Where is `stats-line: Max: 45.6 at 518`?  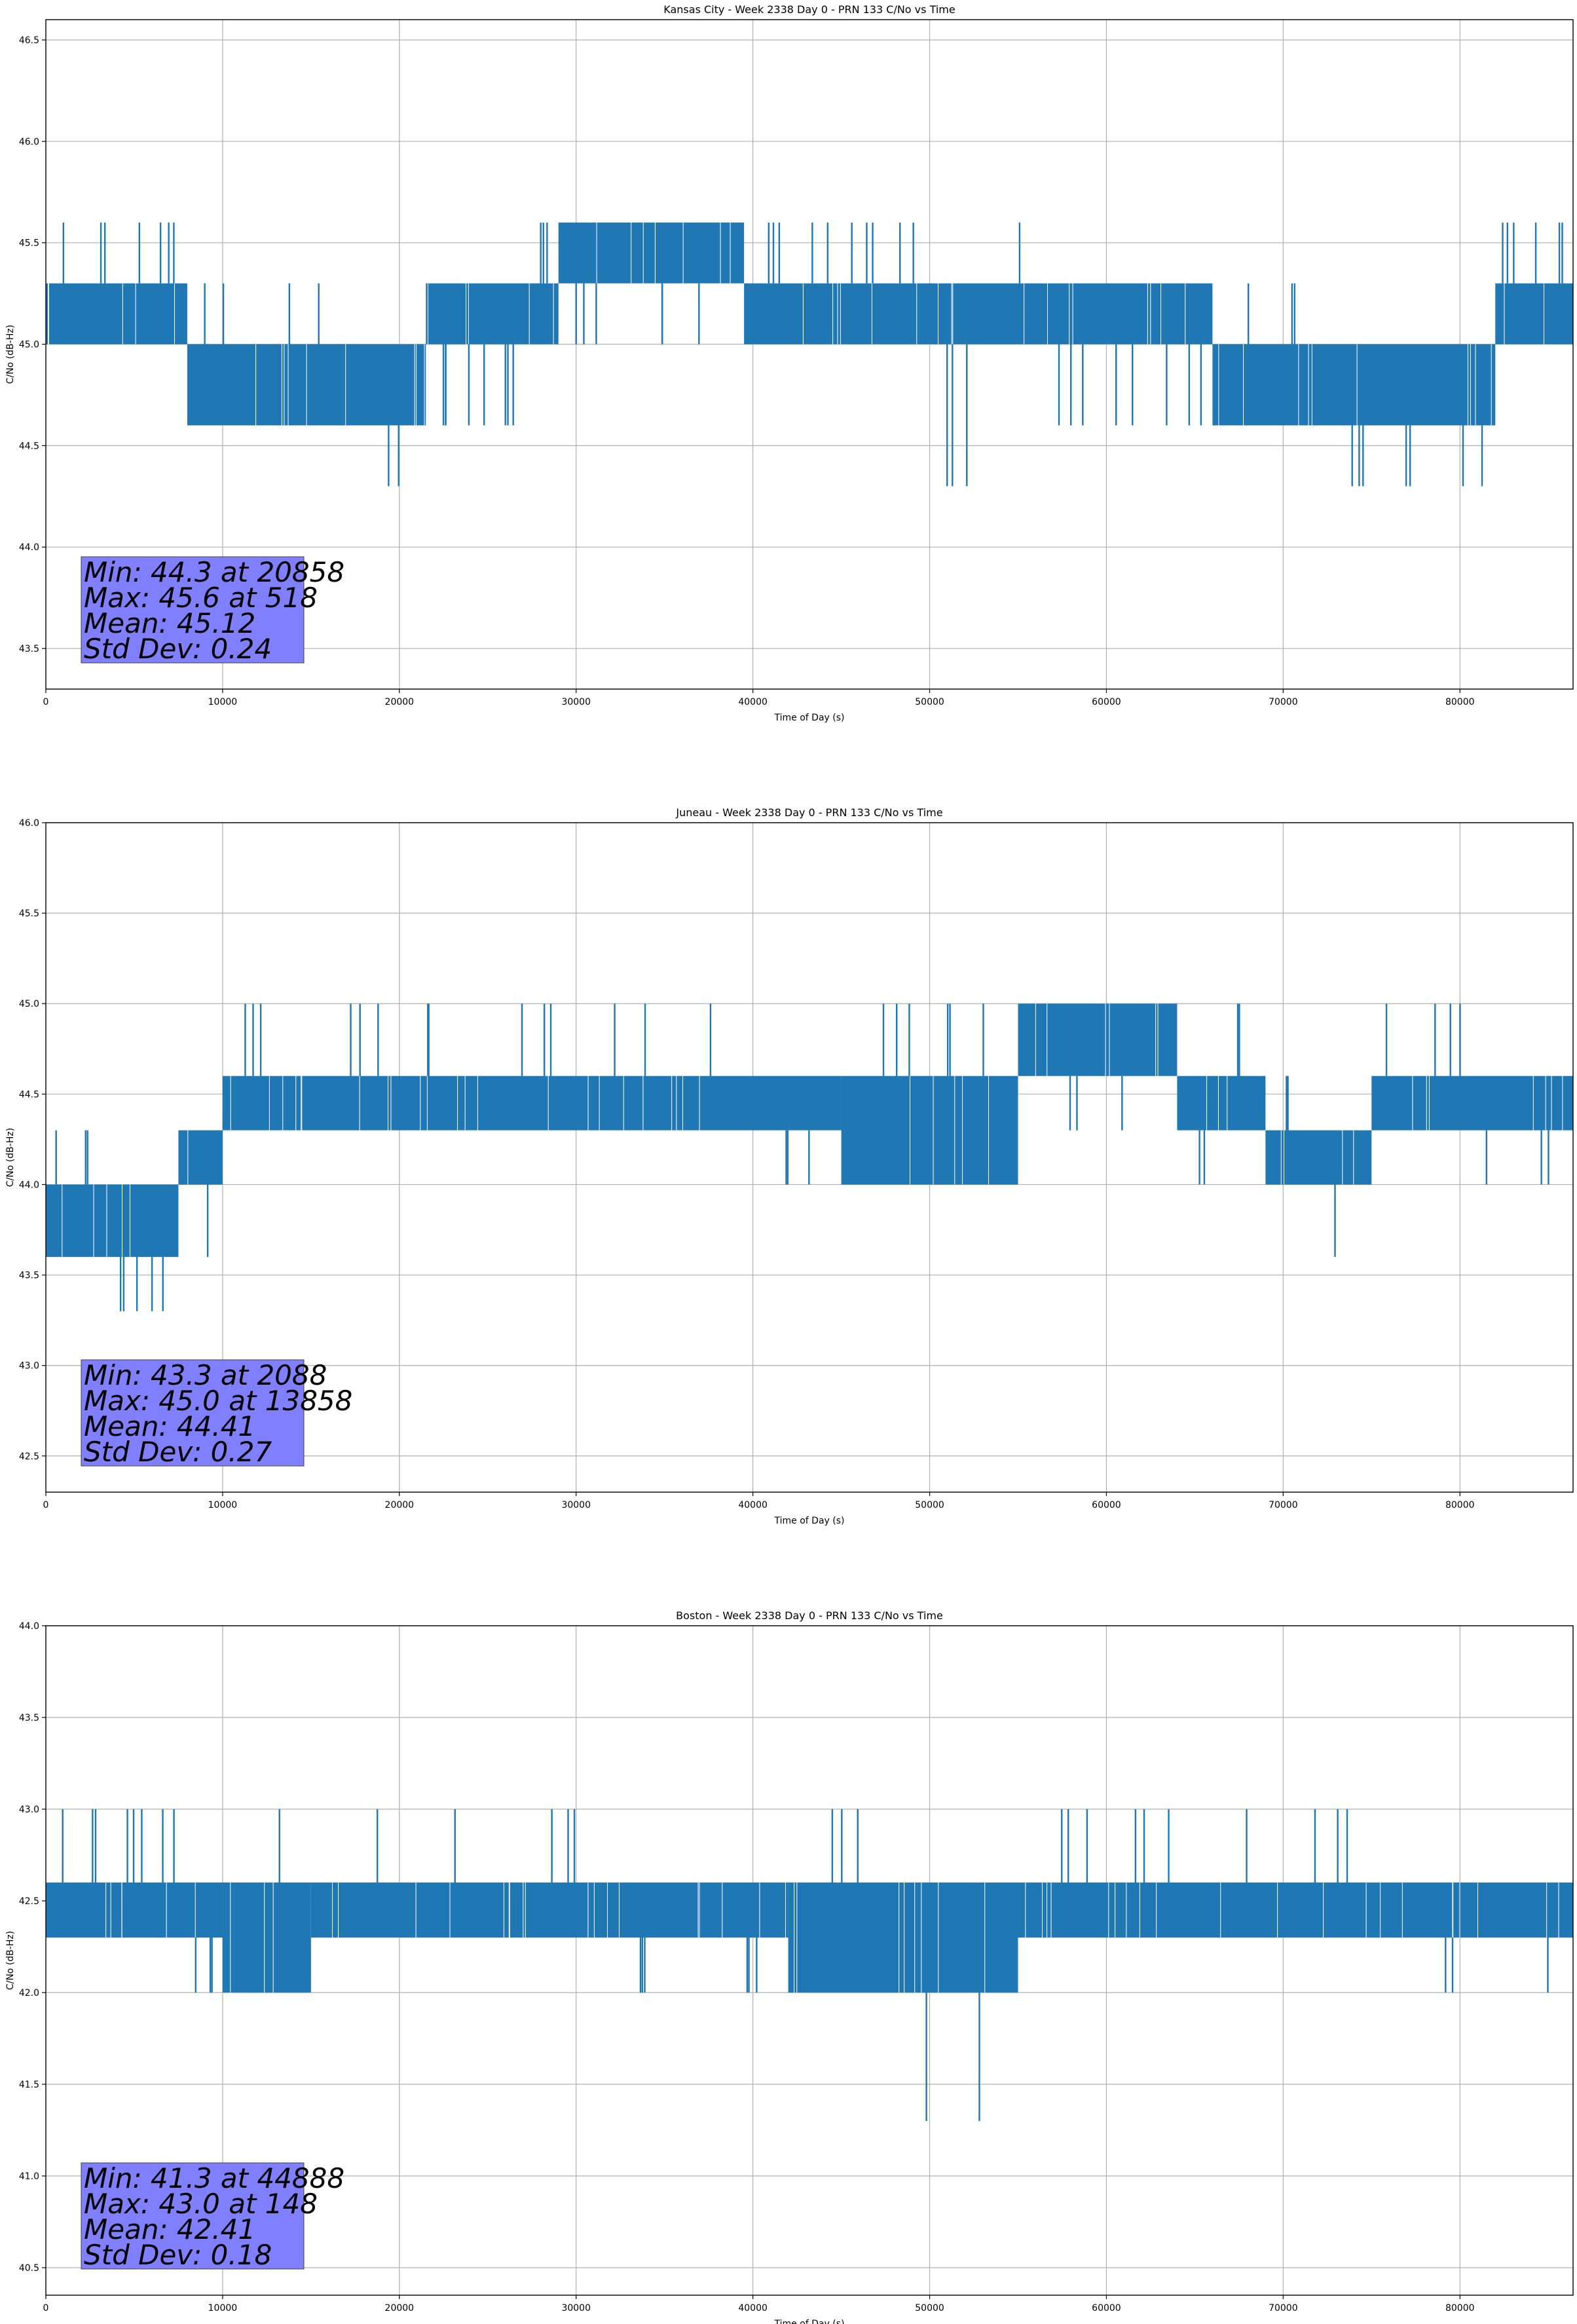
stats-line: Max: 45.6 at 518 is located at coordinates (201, 598).